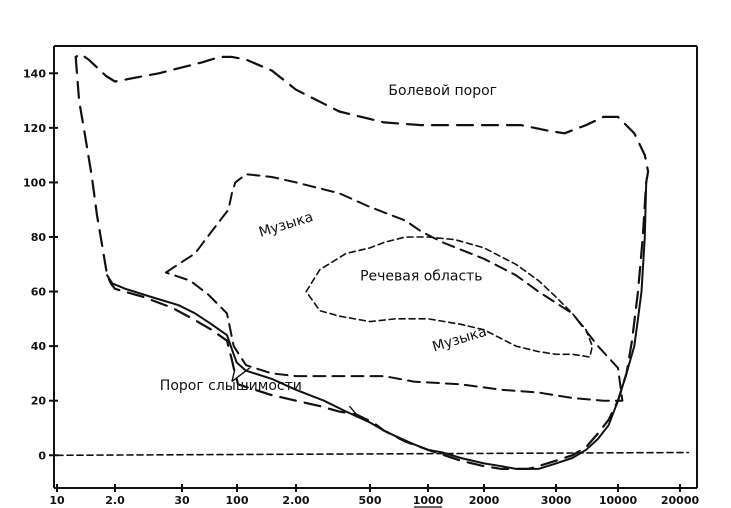  I want to click on y-tick-label: 80, so click(39, 237).